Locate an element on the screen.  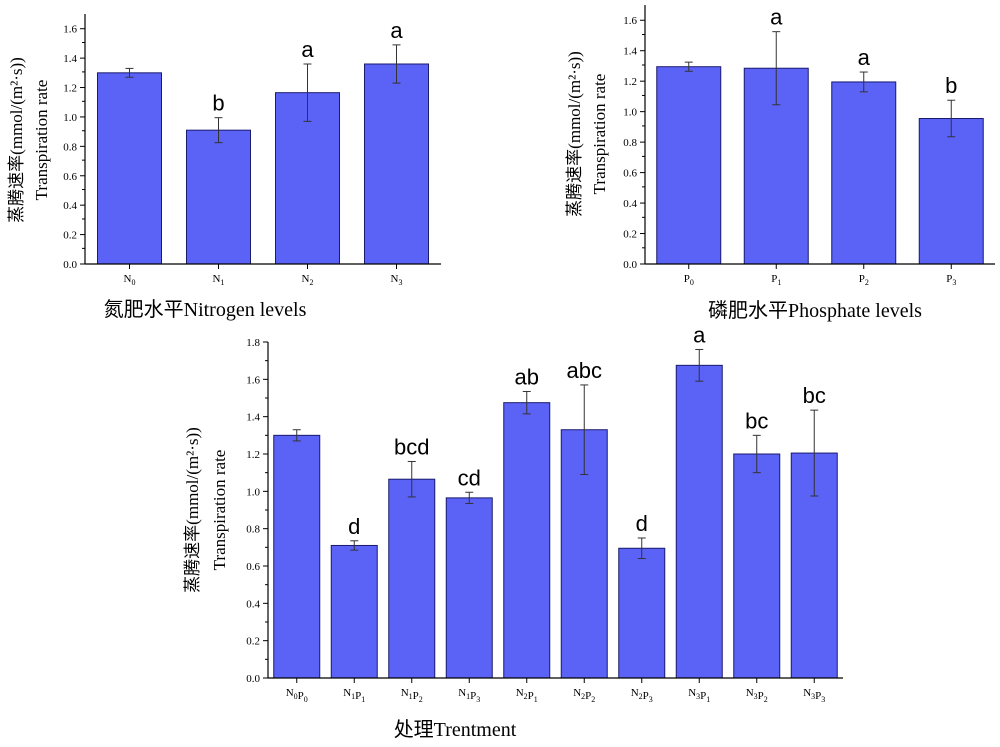
x-tick-label: N0P0 is located at coordinates (297, 695).